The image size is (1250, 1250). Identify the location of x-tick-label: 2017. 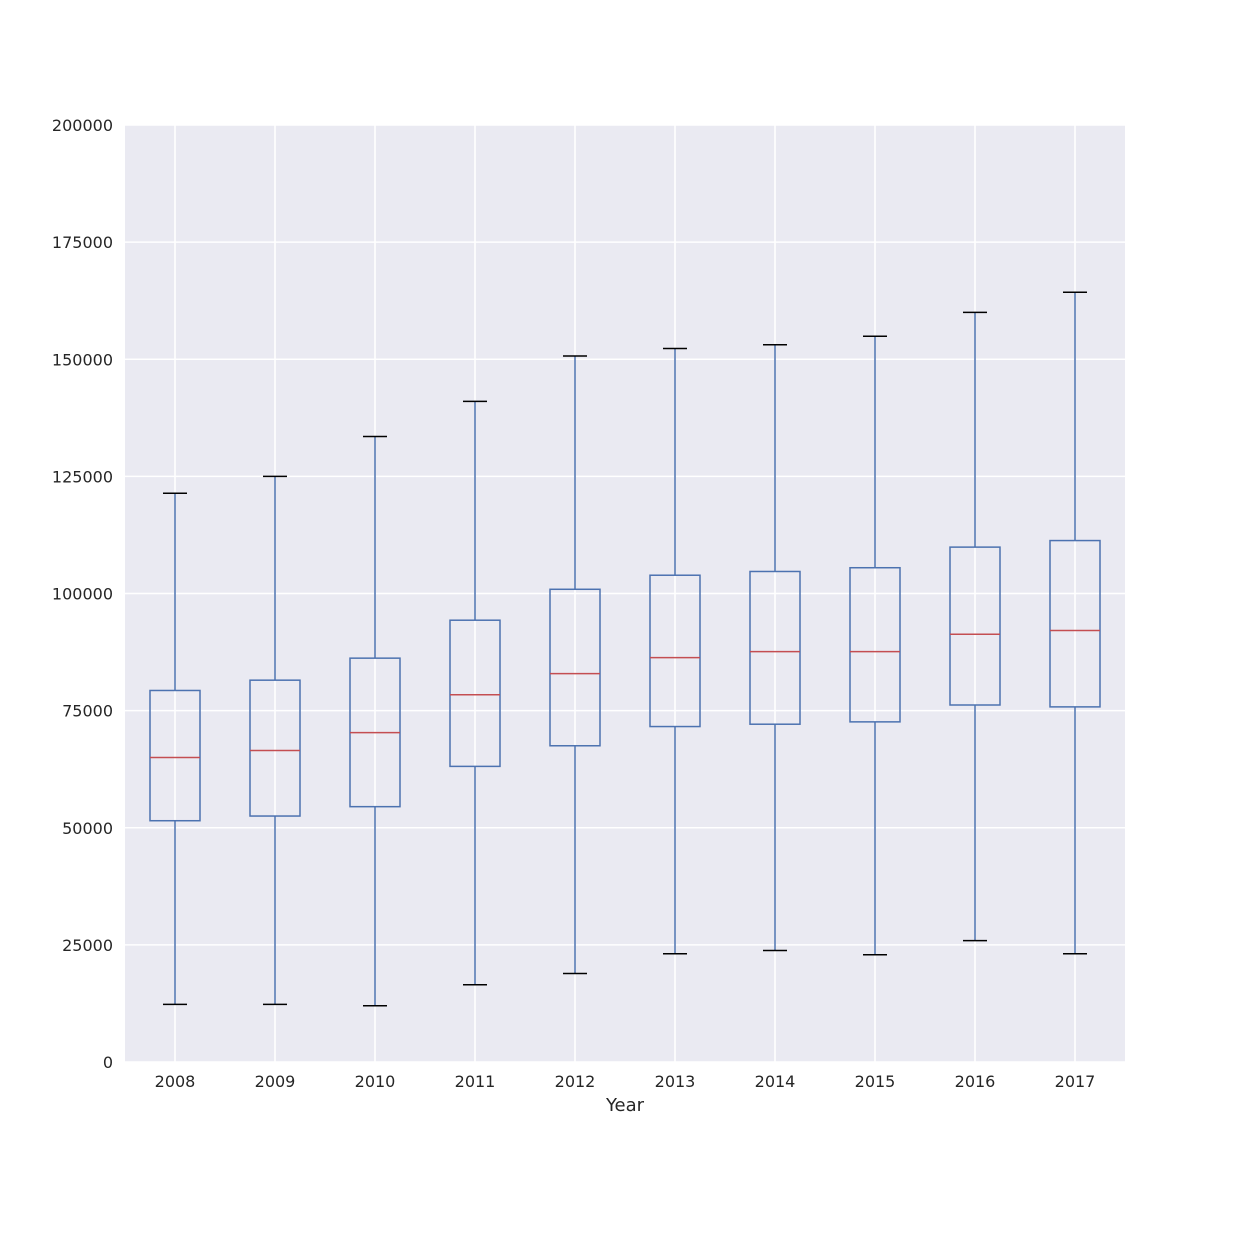
(1075, 1081).